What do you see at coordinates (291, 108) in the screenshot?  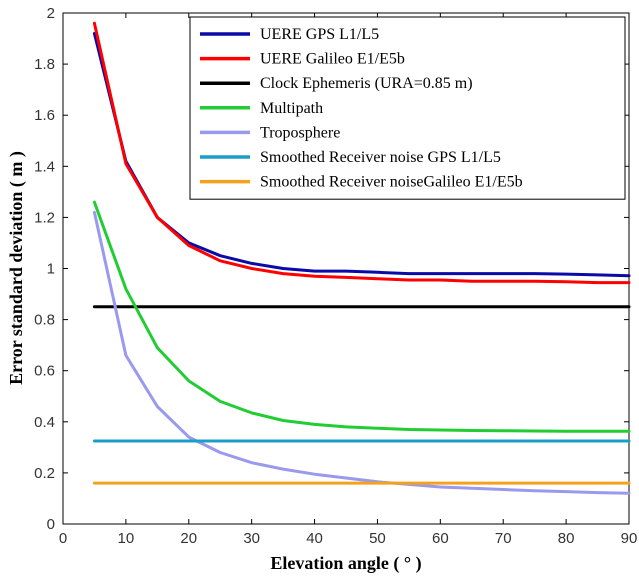 I see `legend-label: Multipath` at bounding box center [291, 108].